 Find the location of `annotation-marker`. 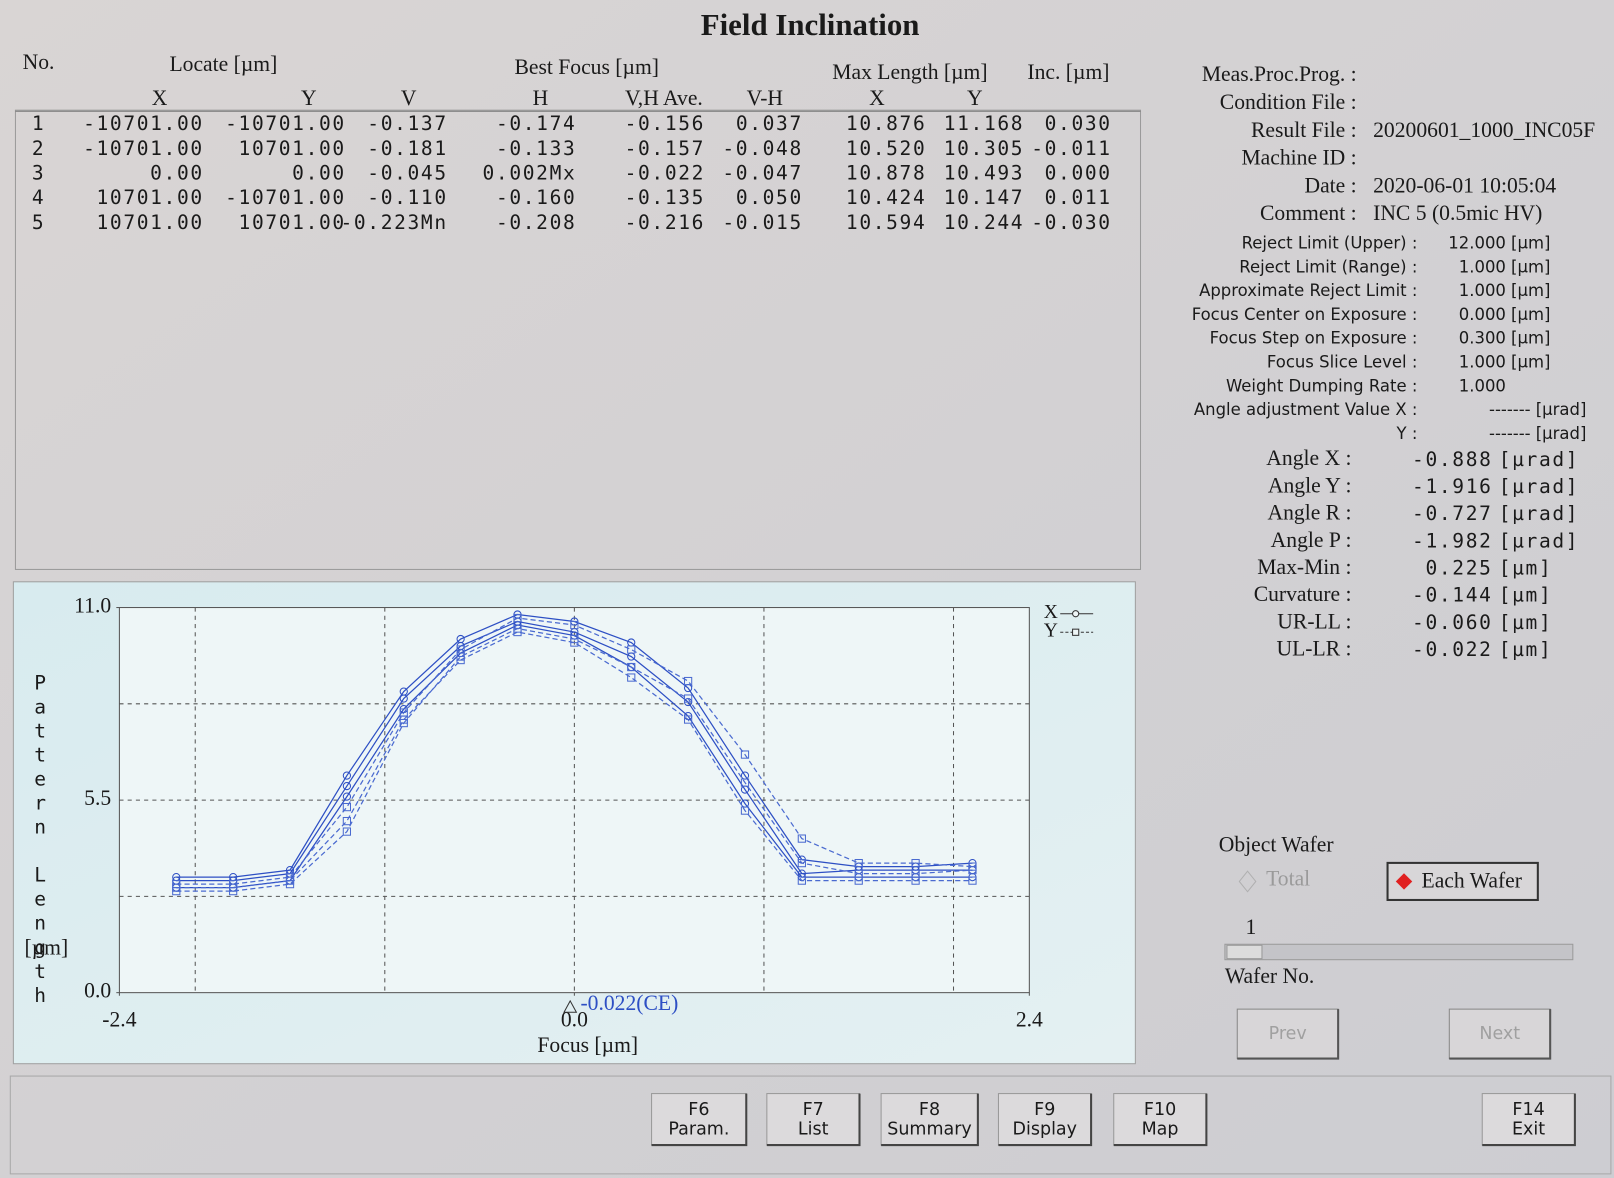

annotation-marker is located at coordinates (570, 1006).